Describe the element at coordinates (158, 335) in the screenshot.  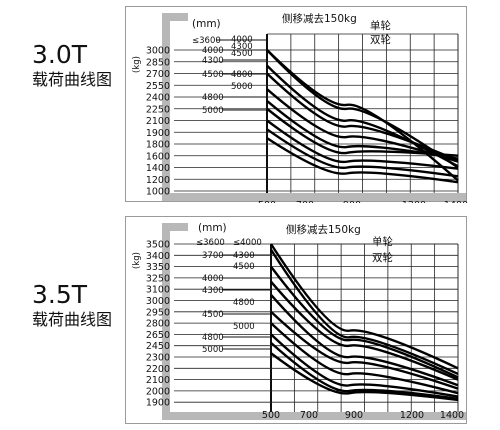
I see `y-tick-label: 2650` at that location.